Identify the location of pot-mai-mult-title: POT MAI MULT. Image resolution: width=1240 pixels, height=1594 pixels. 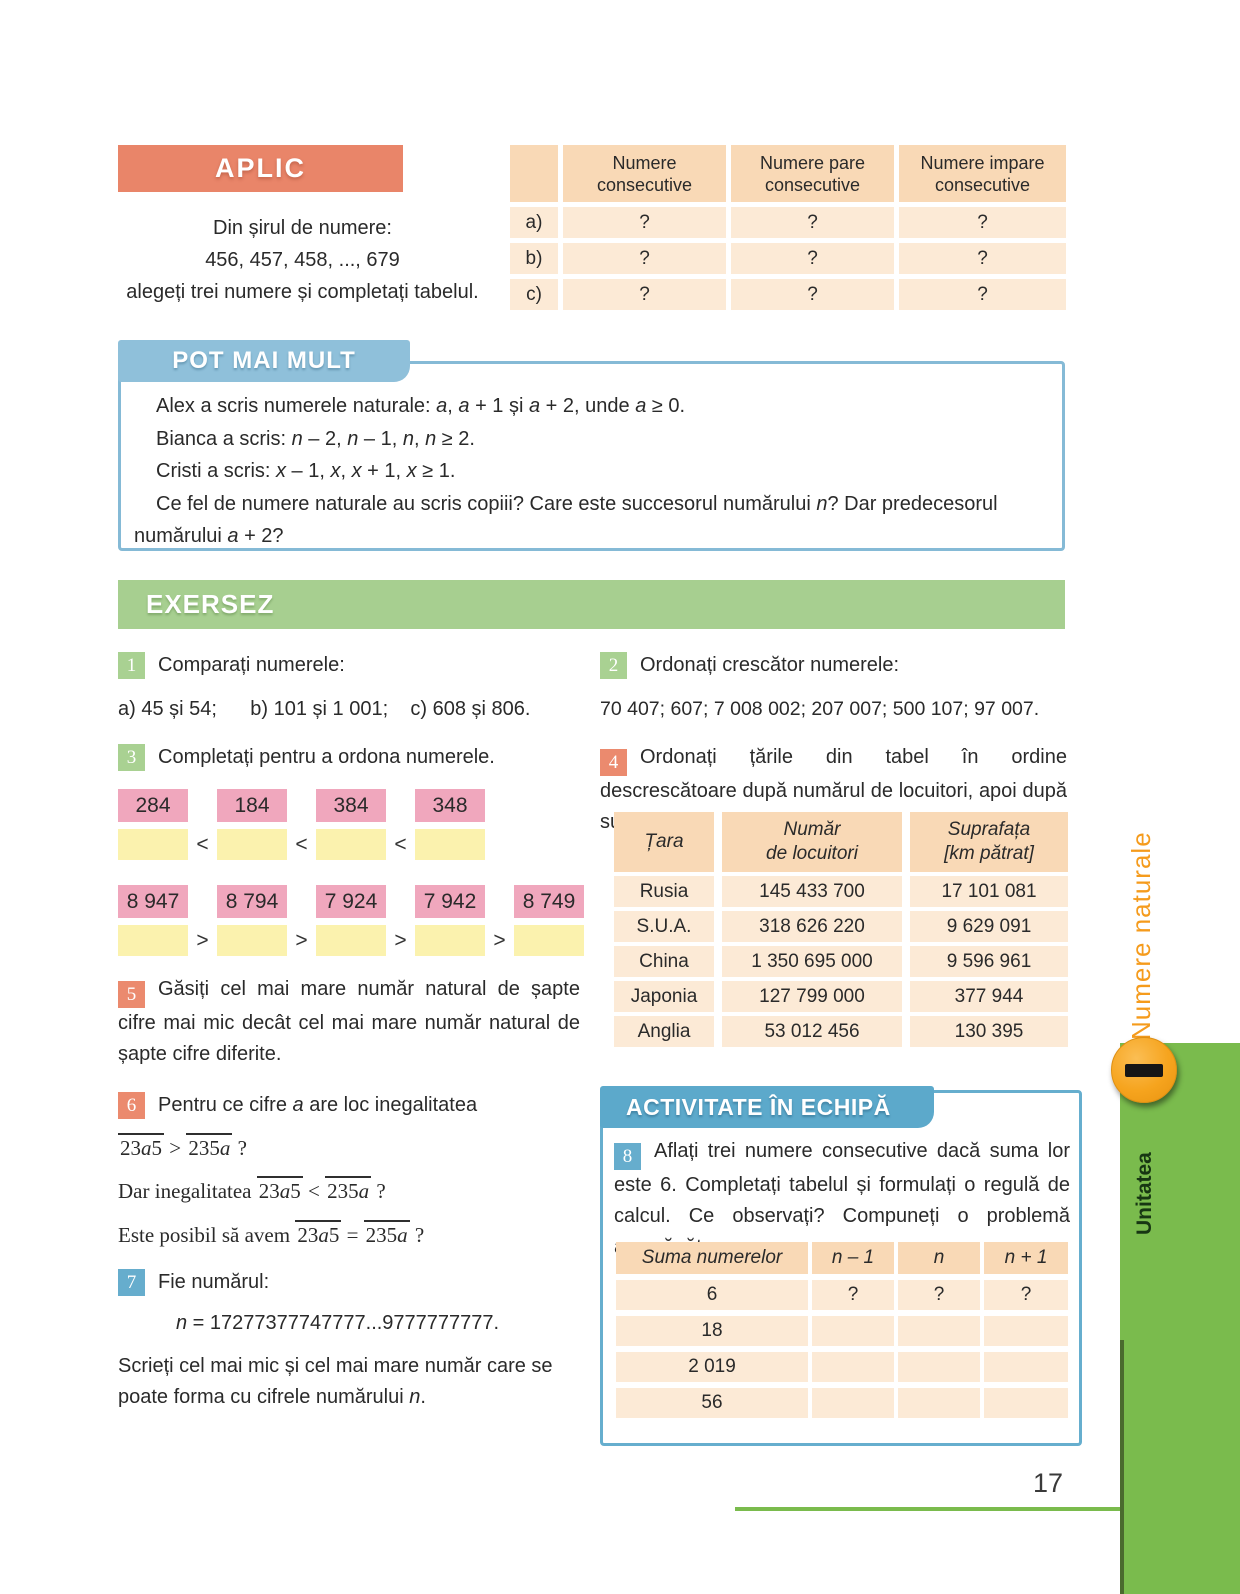
(264, 360).